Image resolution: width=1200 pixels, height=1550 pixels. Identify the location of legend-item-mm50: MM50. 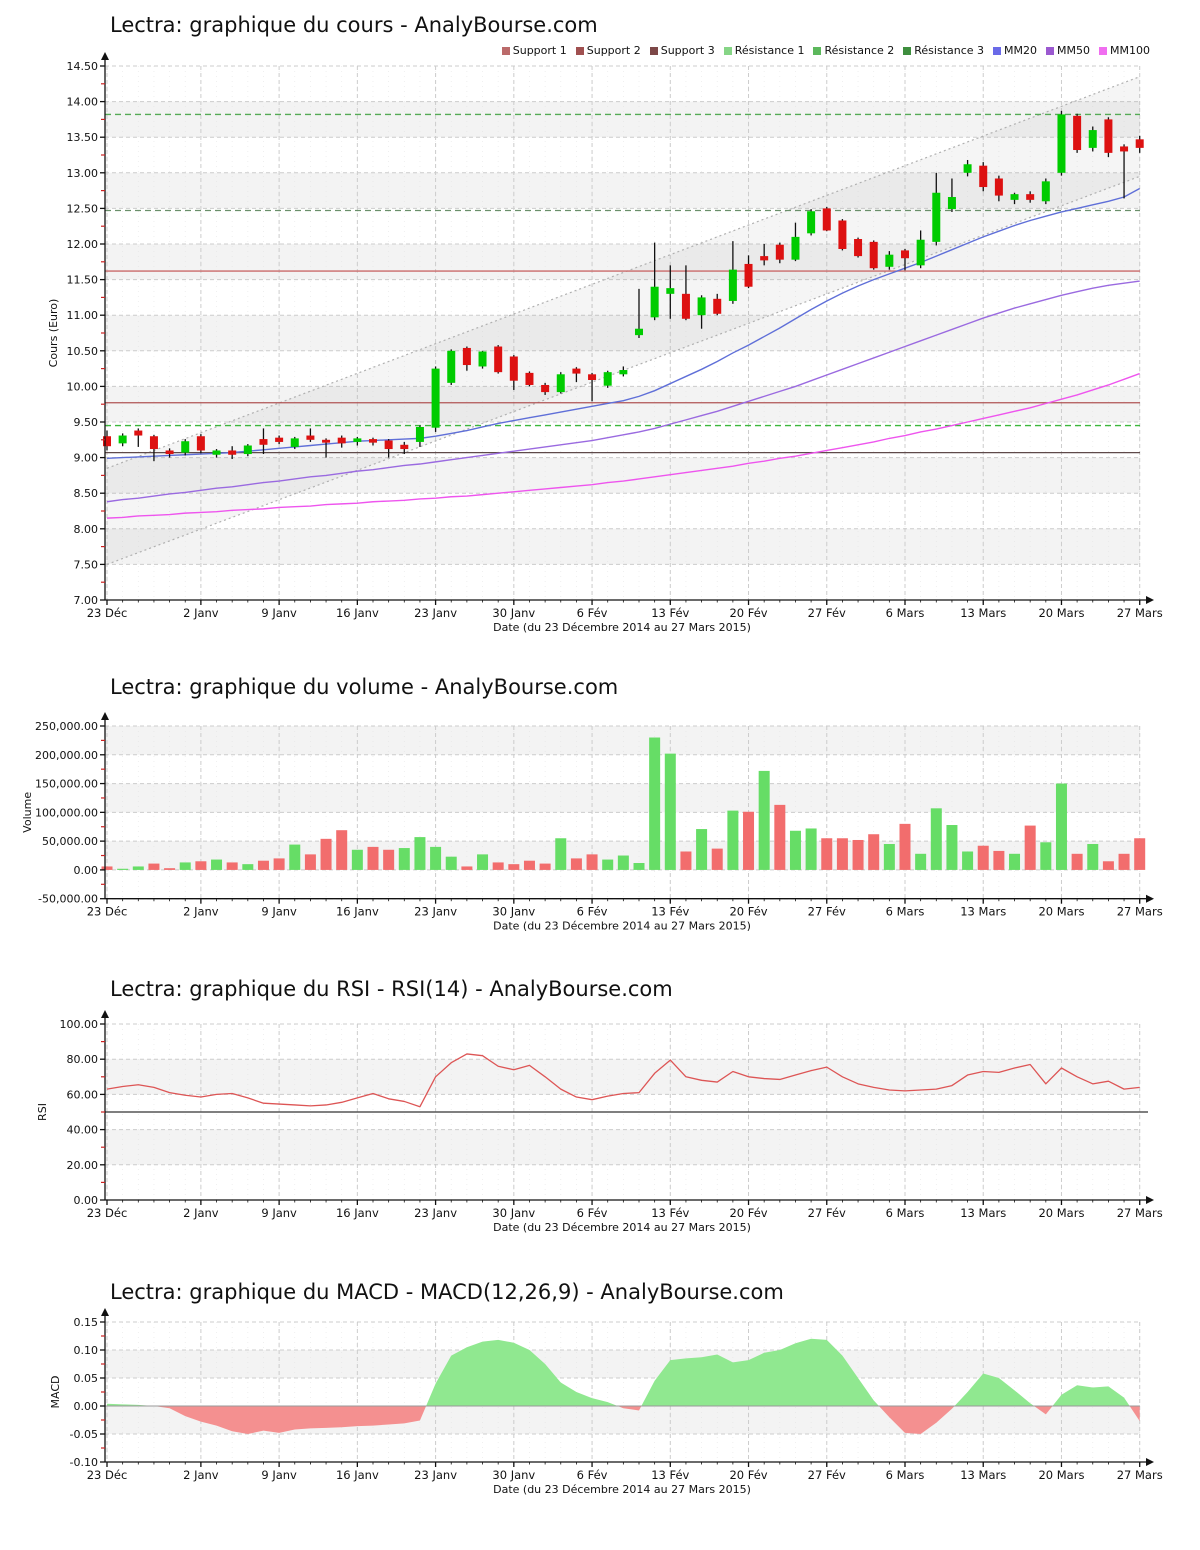
(1068, 50).